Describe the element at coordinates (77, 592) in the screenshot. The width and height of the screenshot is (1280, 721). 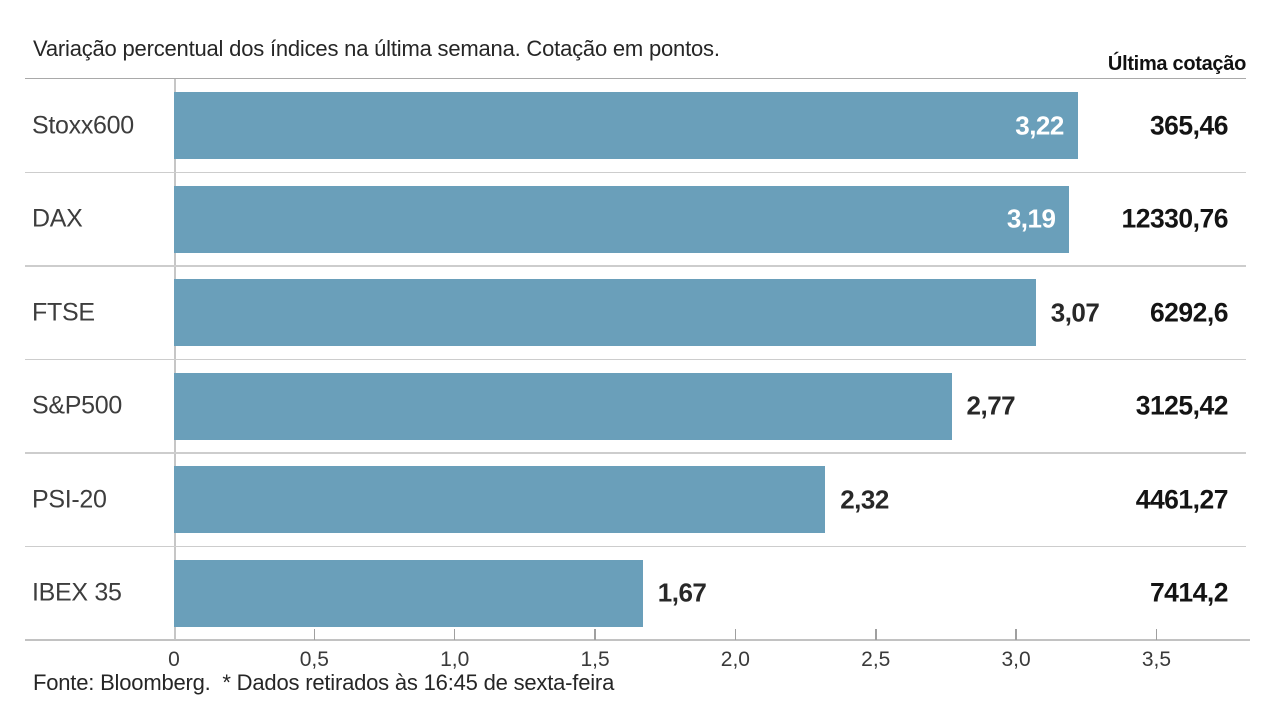
I see `category-label: IBEX 35` at that location.